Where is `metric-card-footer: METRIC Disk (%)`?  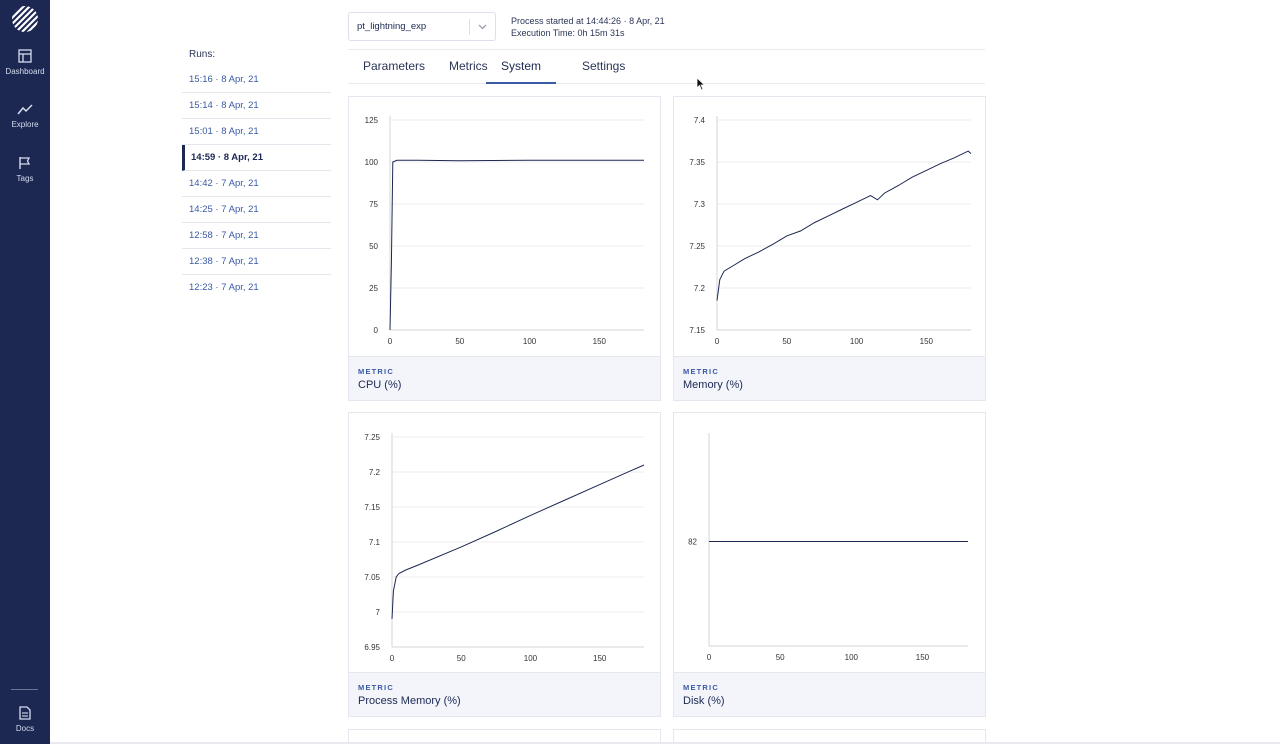 metric-card-footer: METRIC Disk (%) is located at coordinates (829, 694).